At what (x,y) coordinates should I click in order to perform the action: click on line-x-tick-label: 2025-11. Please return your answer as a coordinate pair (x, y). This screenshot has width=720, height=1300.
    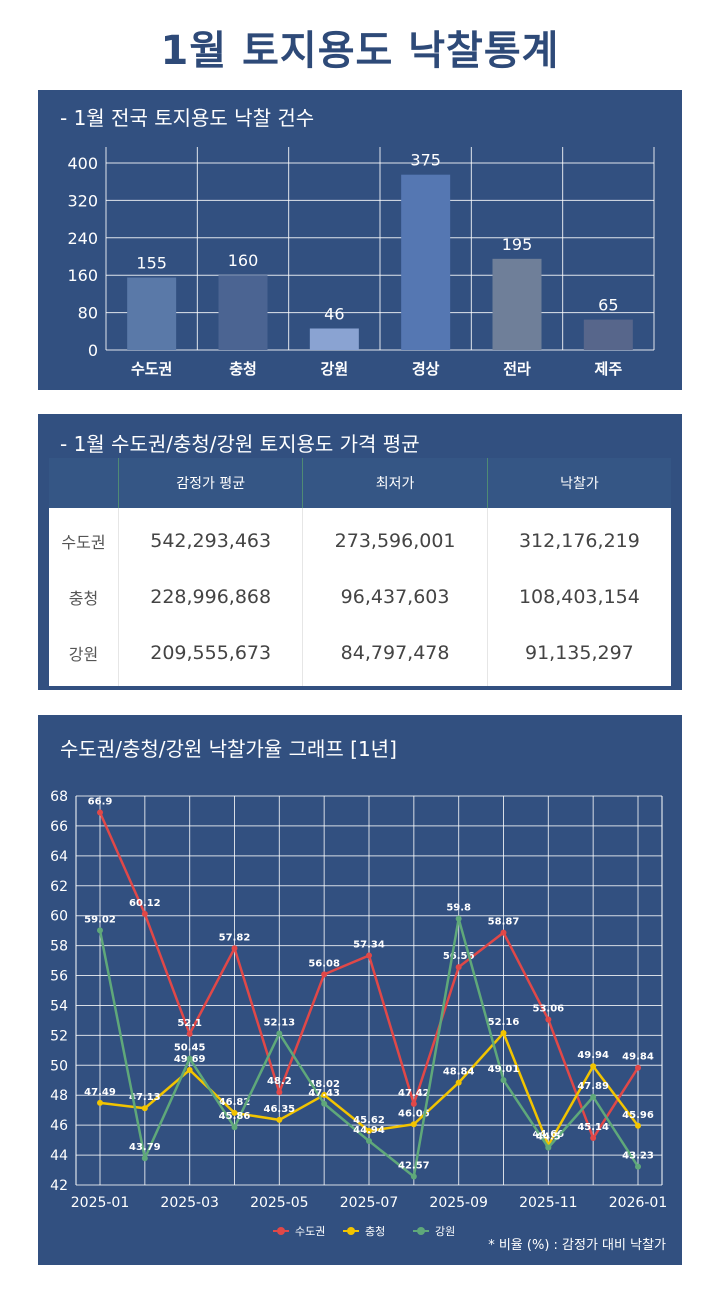
    Looking at the image, I should click on (548, 1203).